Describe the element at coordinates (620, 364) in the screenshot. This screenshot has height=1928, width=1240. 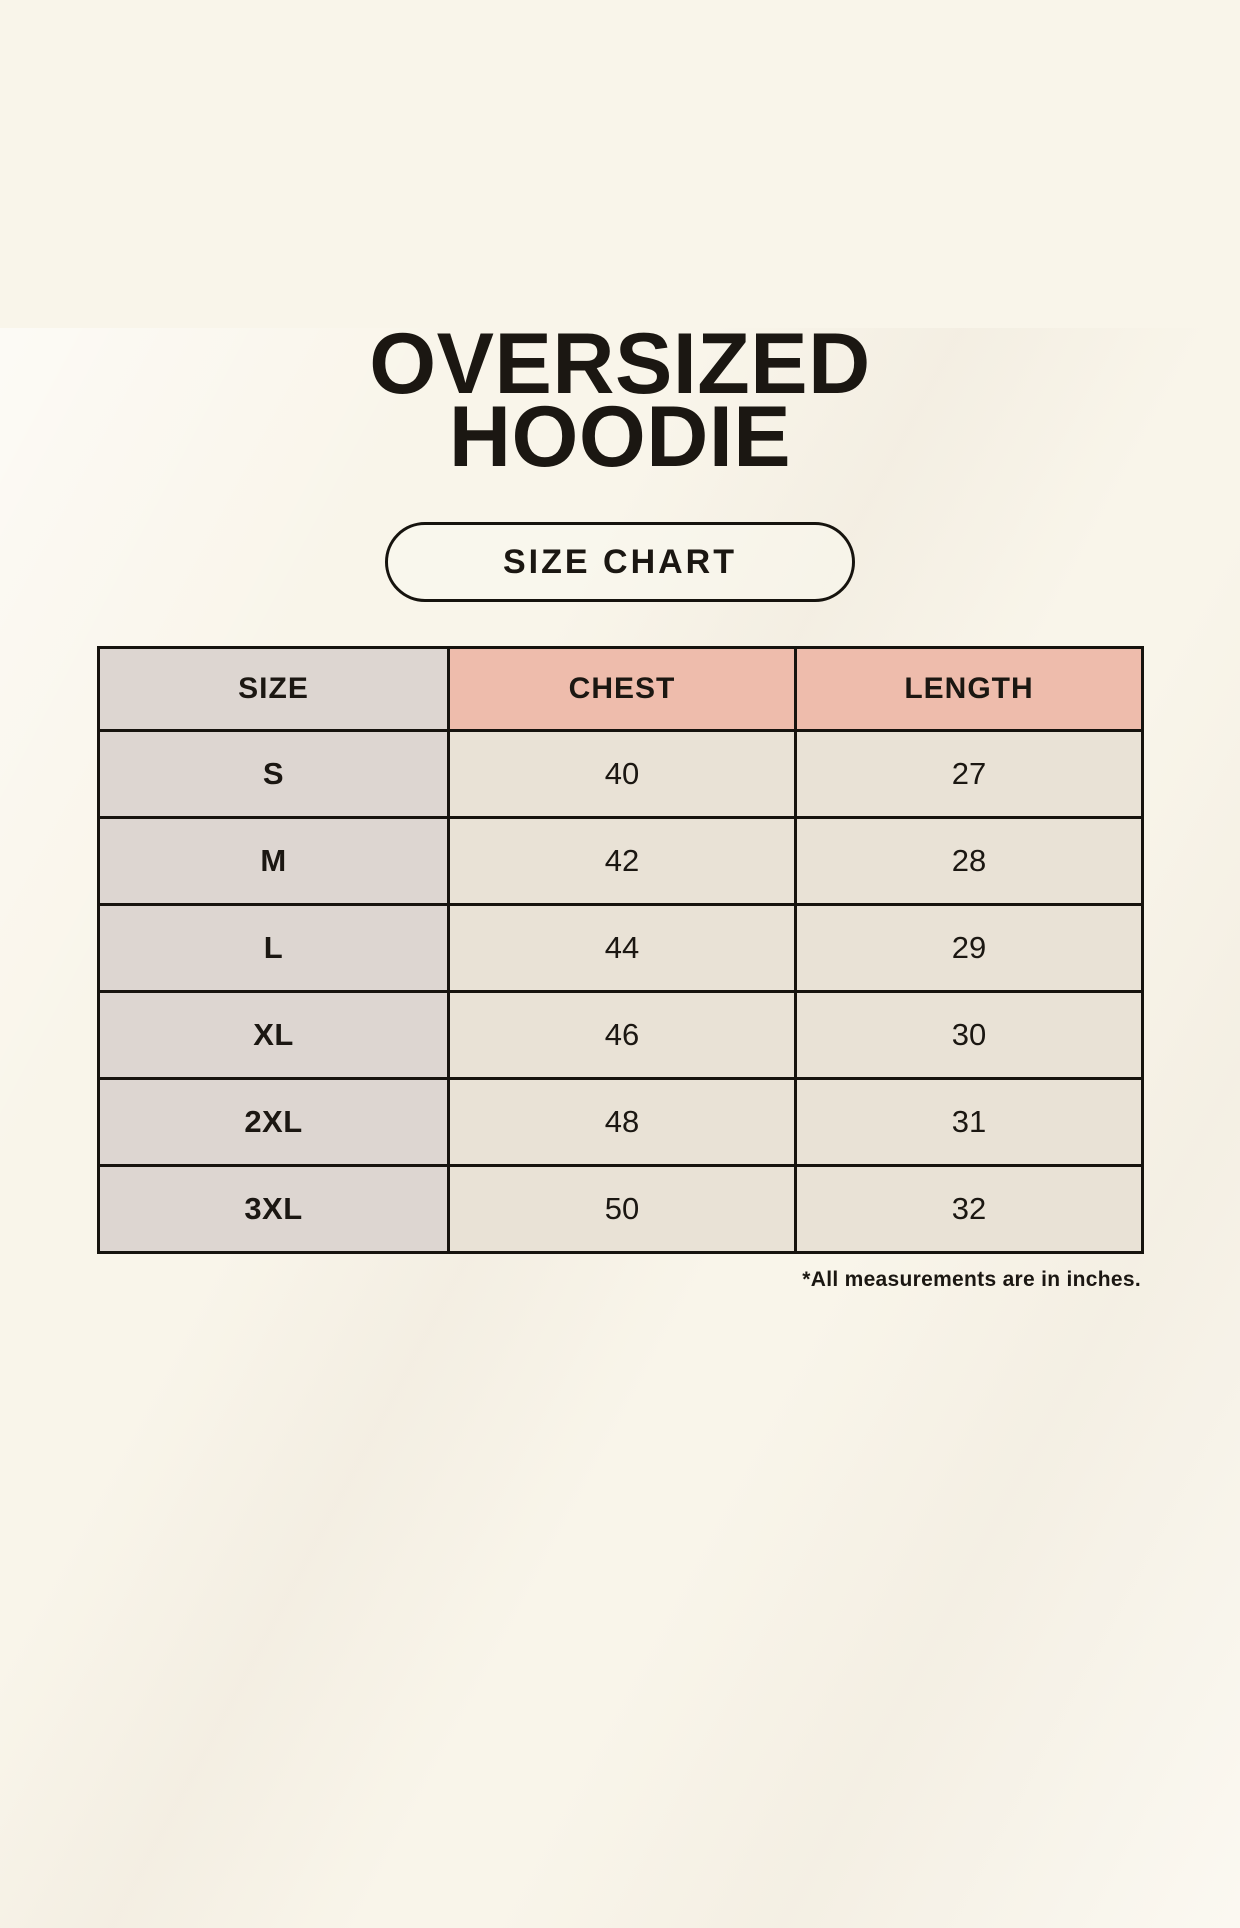
I see `page-title-line1: OVERSIZED` at that location.